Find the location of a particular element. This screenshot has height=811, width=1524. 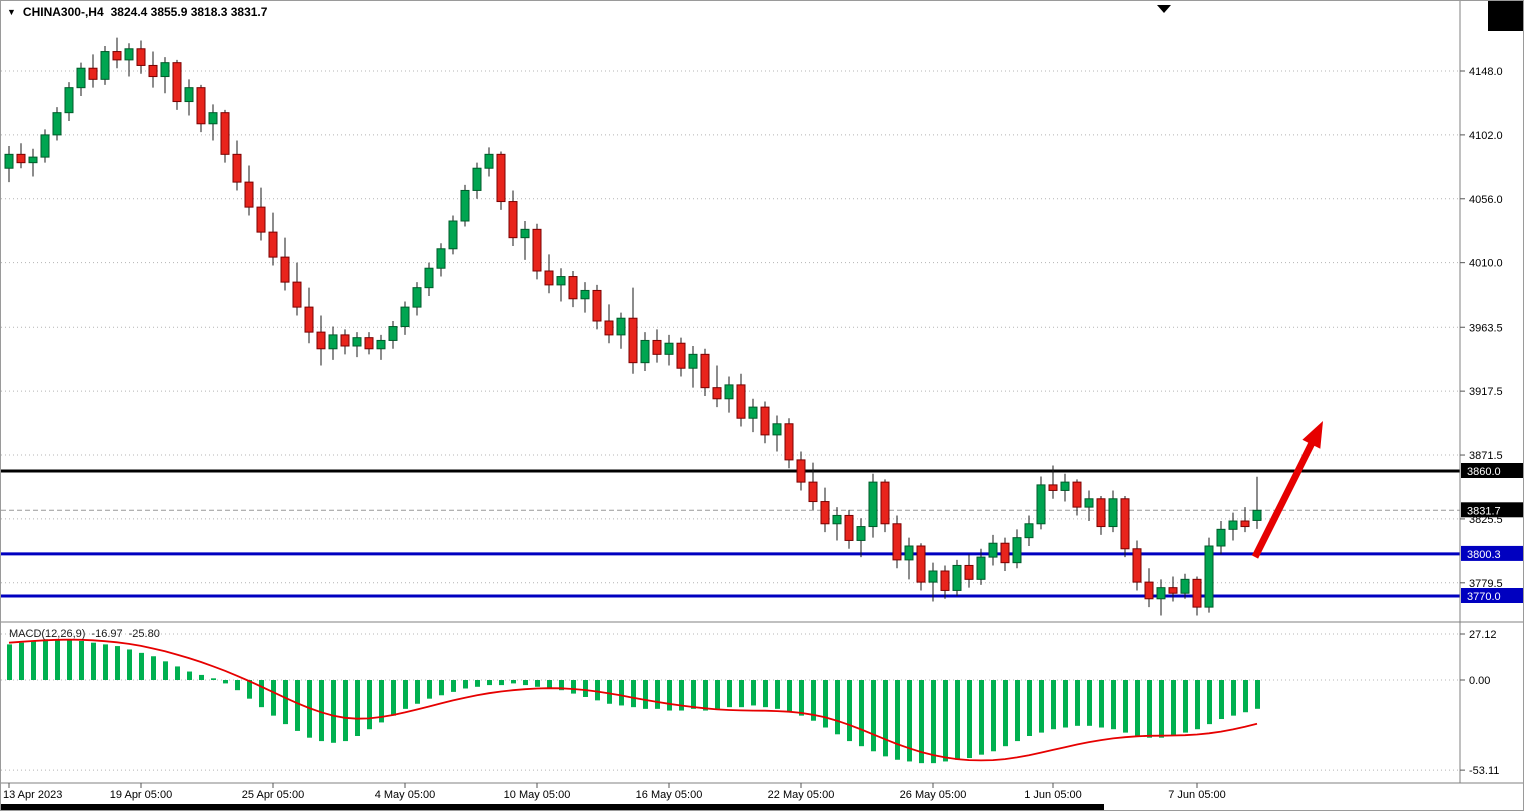

macd-main-value: -16.97 is located at coordinates (107, 634).